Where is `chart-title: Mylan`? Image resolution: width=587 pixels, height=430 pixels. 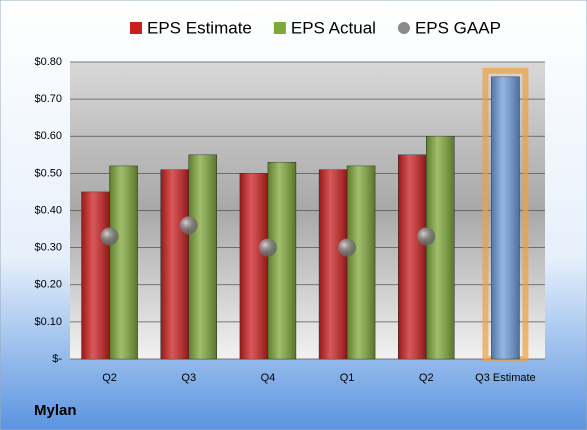 chart-title: Mylan is located at coordinates (55, 410).